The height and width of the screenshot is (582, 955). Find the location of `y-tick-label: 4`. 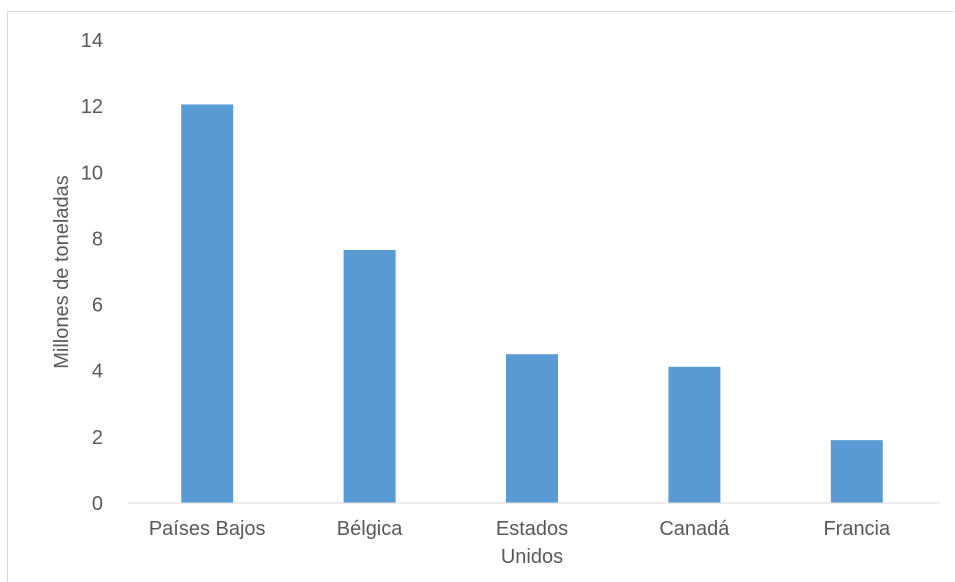

y-tick-label: 4 is located at coordinates (97, 372).